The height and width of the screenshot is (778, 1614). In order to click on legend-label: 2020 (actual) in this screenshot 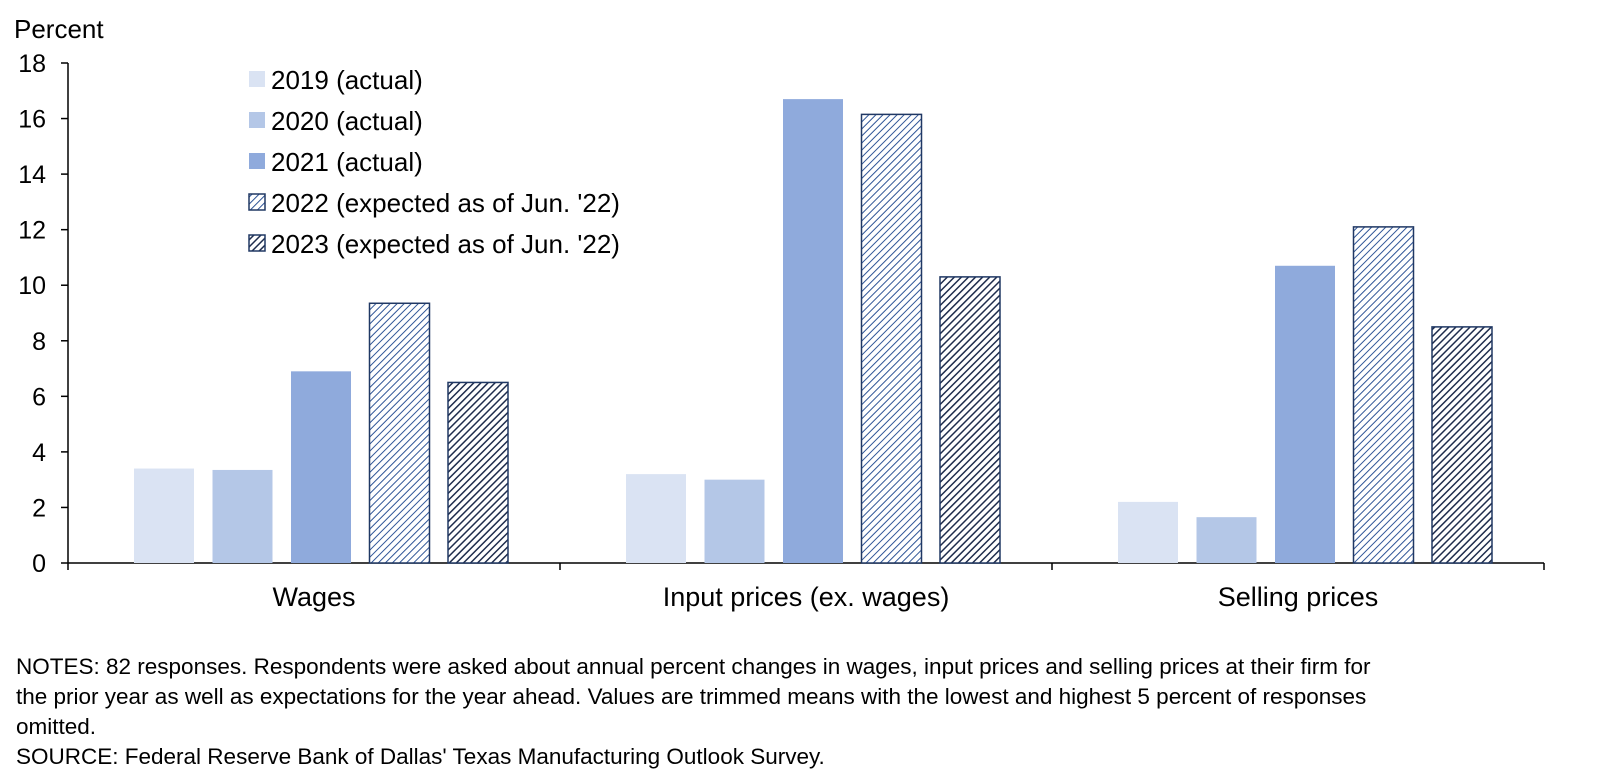, I will do `click(347, 121)`.